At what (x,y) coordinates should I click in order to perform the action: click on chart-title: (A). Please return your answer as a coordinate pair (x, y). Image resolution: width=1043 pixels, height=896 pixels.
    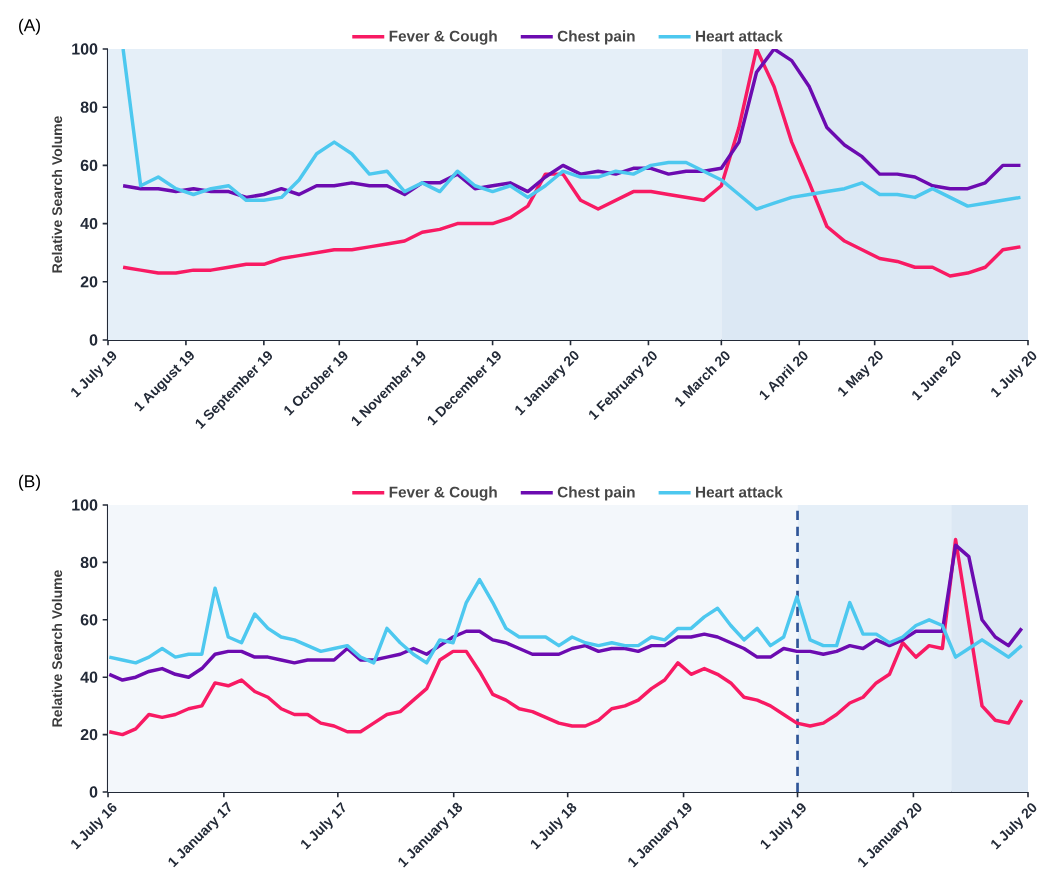
    Looking at the image, I should click on (29, 26).